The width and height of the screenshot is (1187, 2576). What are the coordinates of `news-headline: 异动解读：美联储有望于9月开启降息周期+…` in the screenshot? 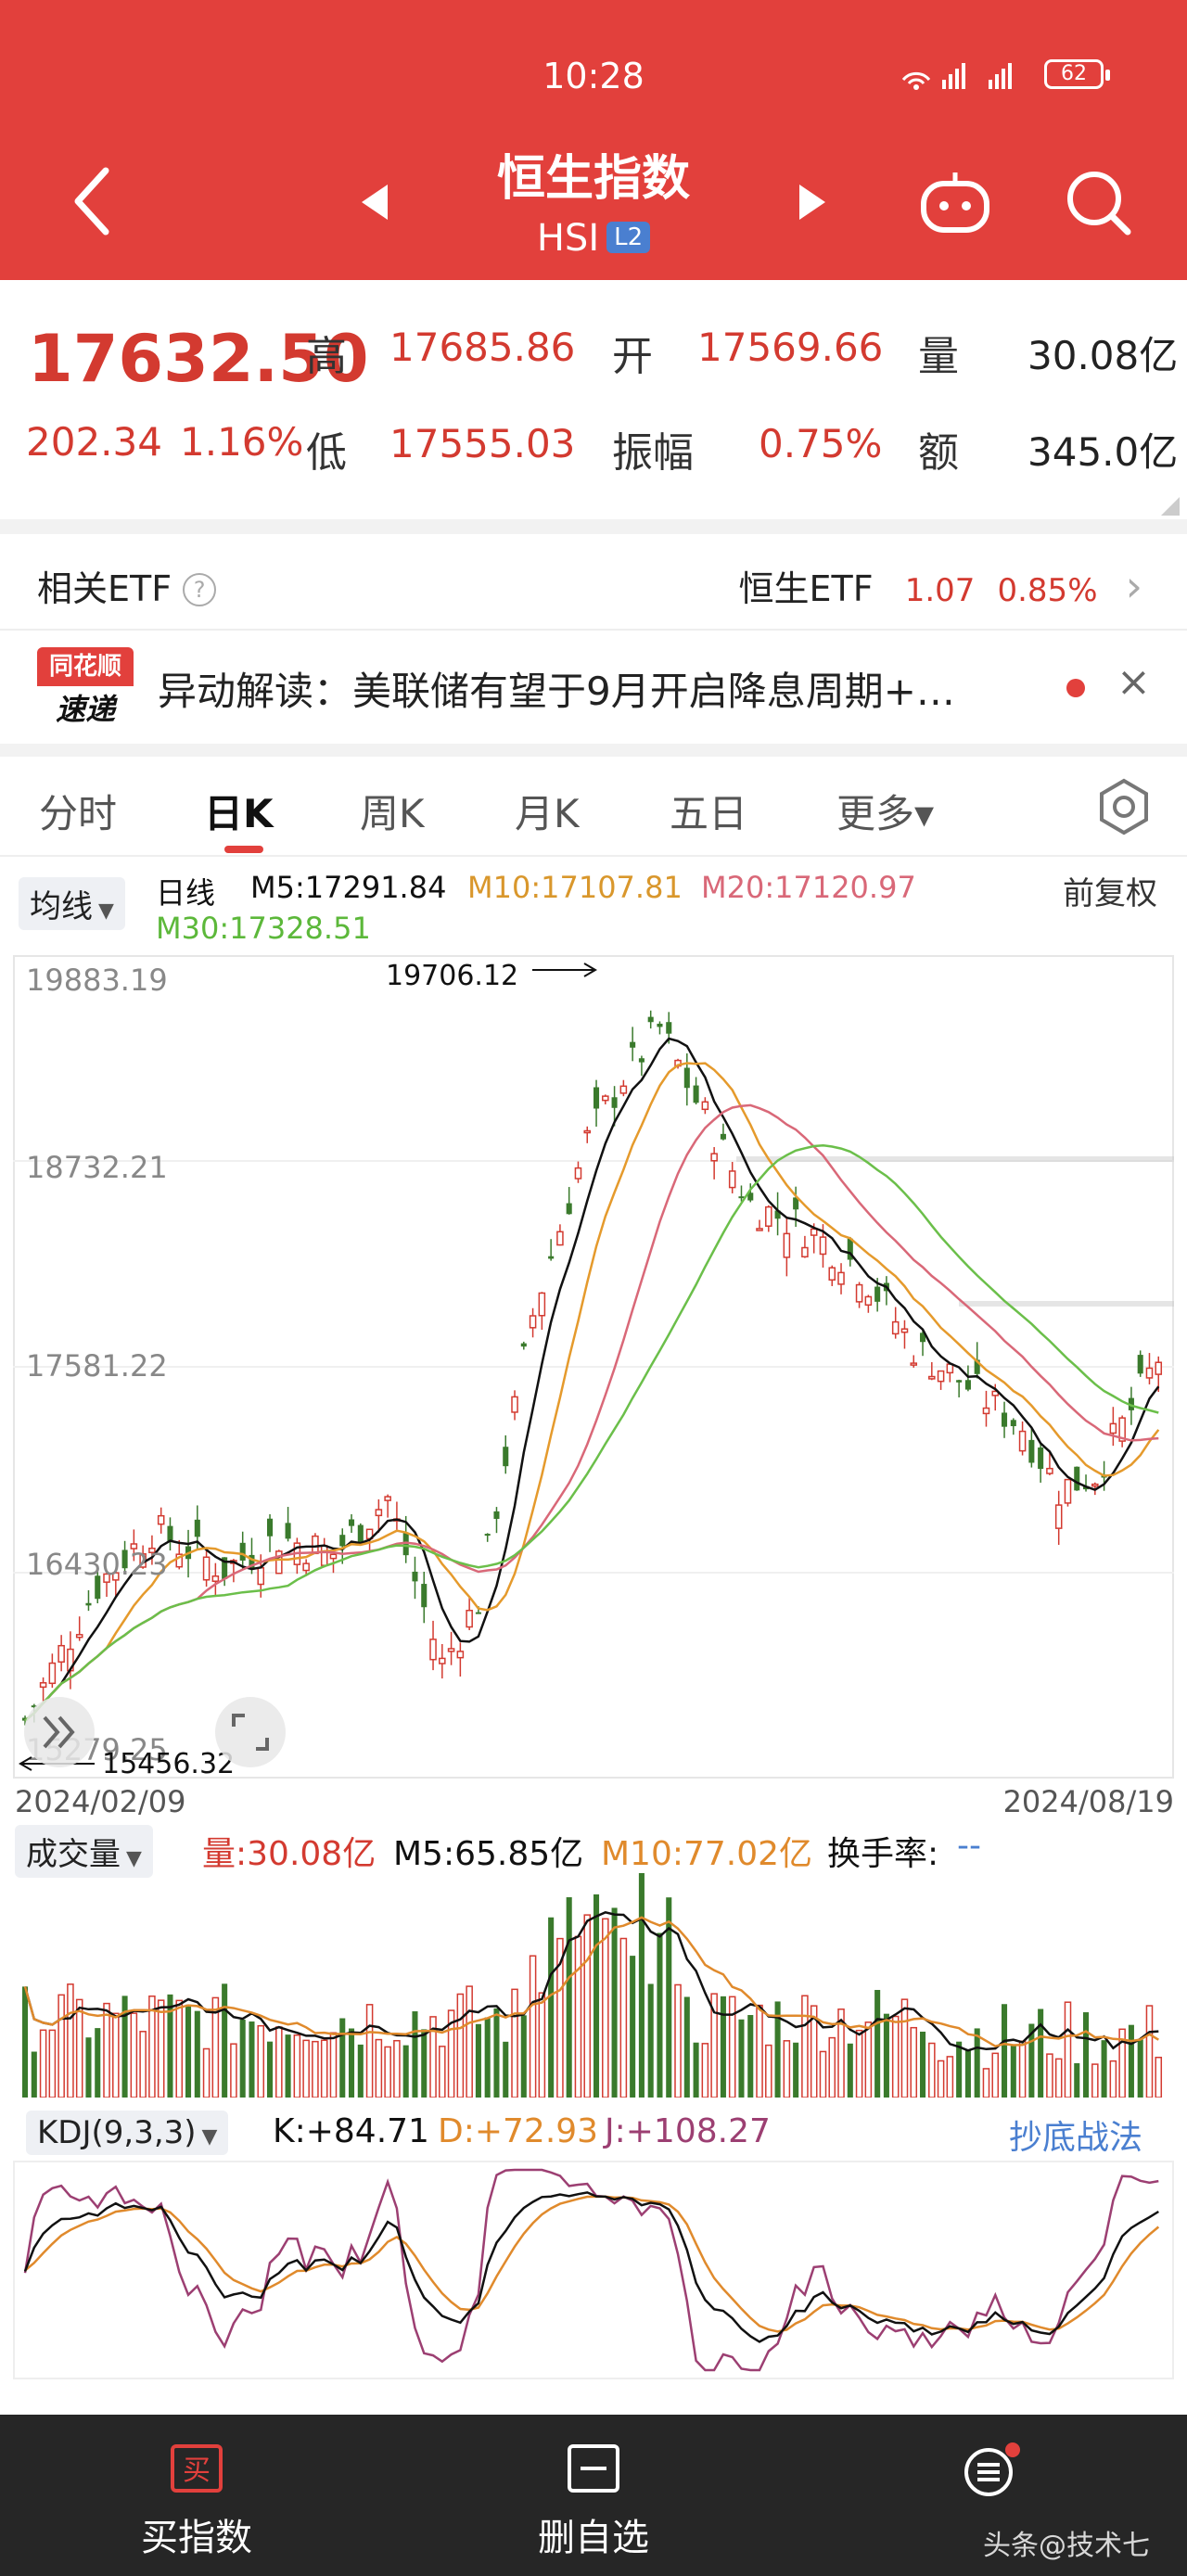 It's located at (556, 692).